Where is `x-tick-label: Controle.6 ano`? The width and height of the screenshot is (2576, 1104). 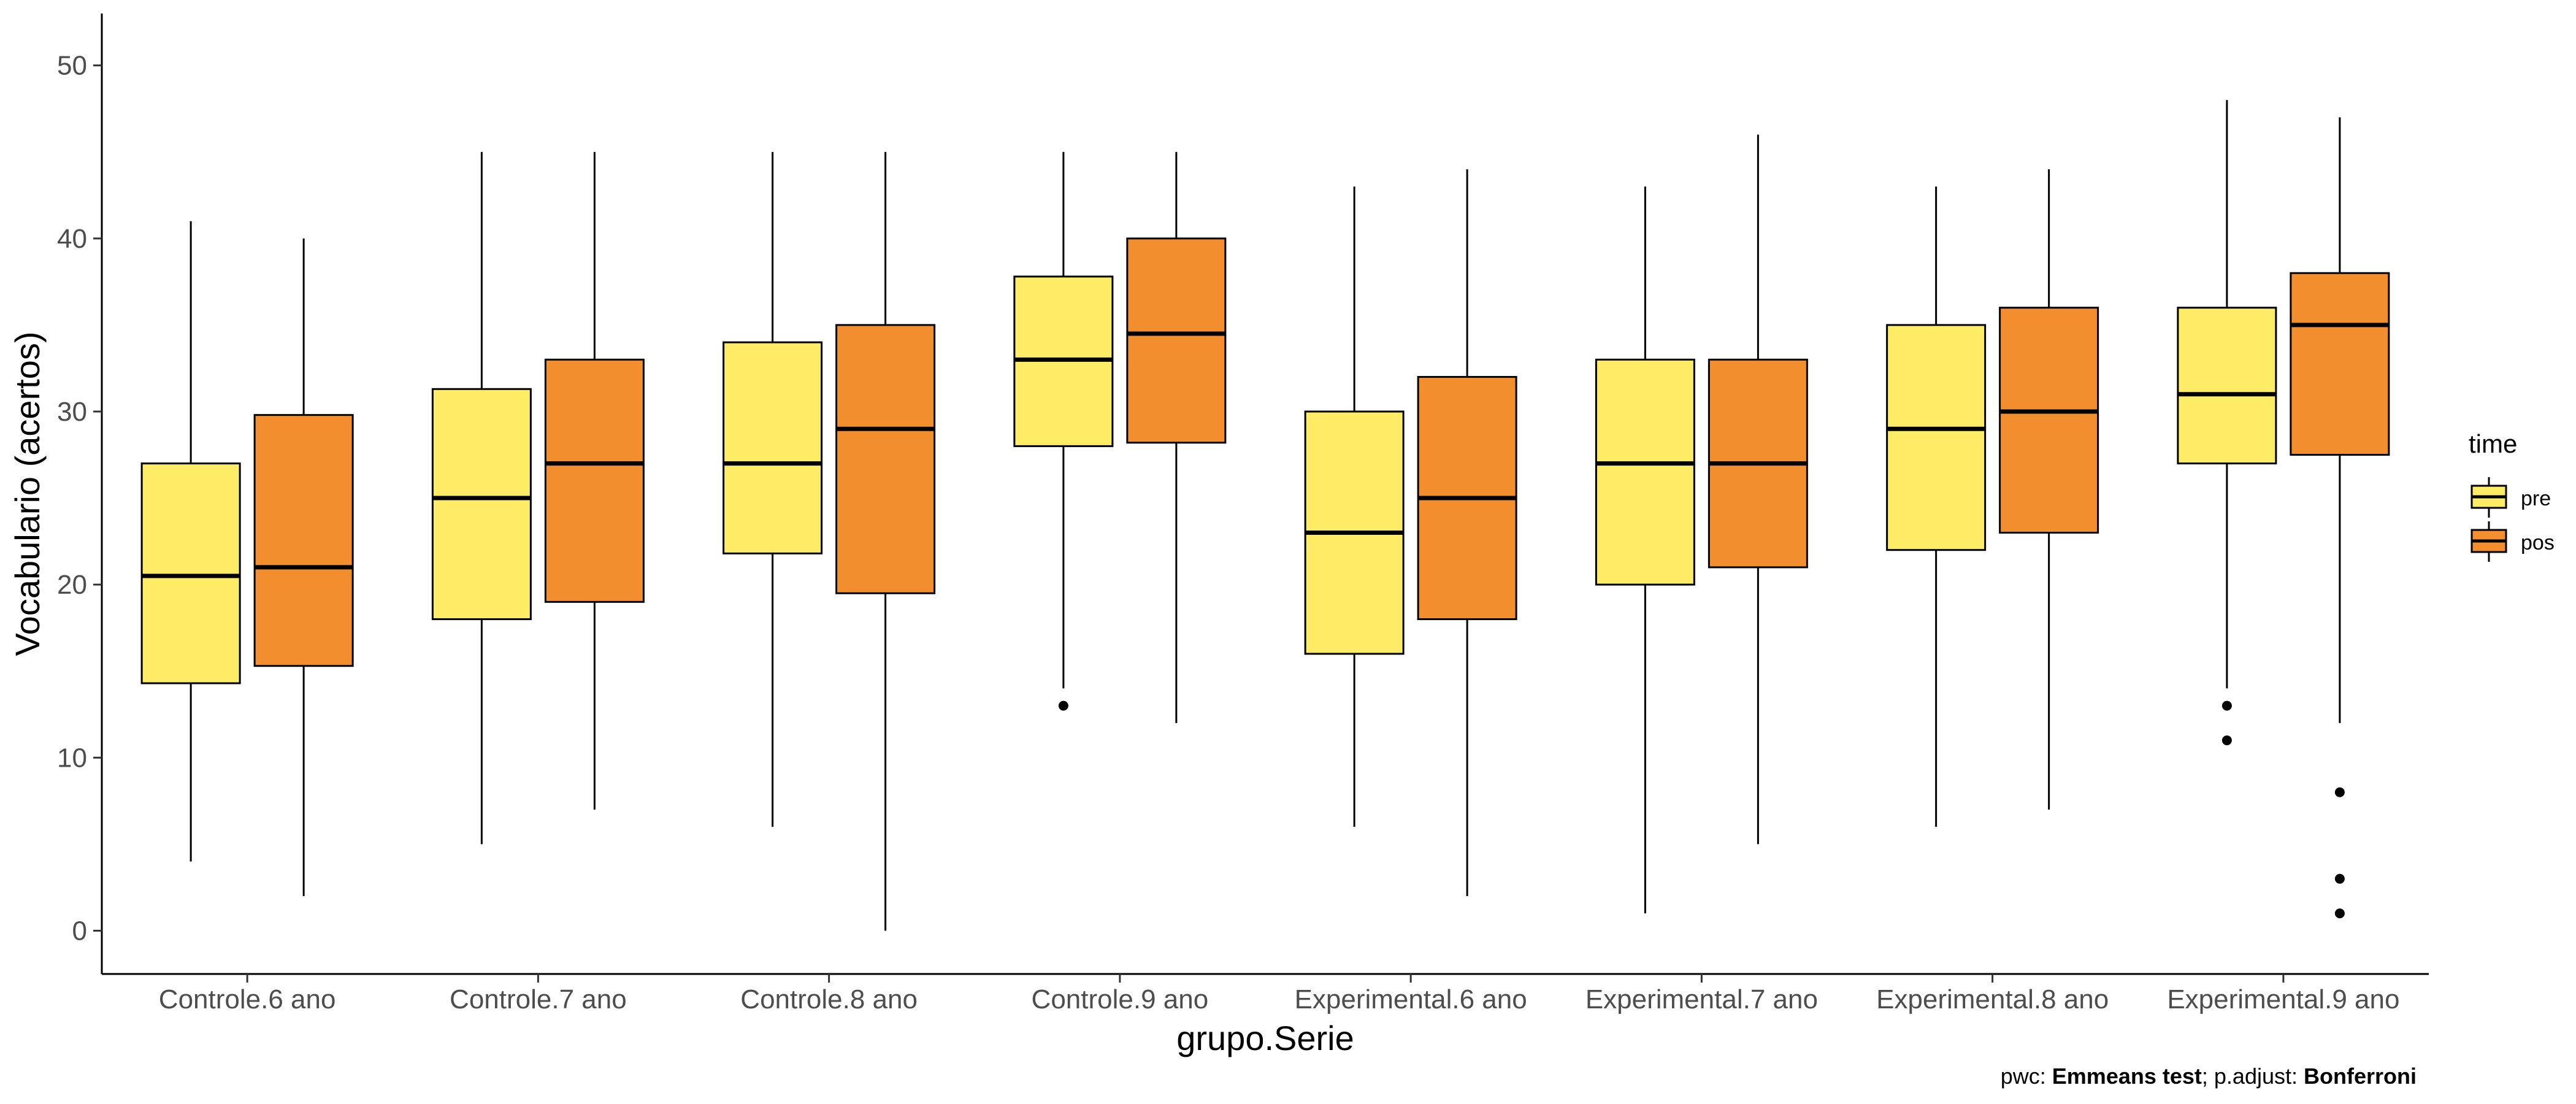
x-tick-label: Controle.6 ano is located at coordinates (247, 999).